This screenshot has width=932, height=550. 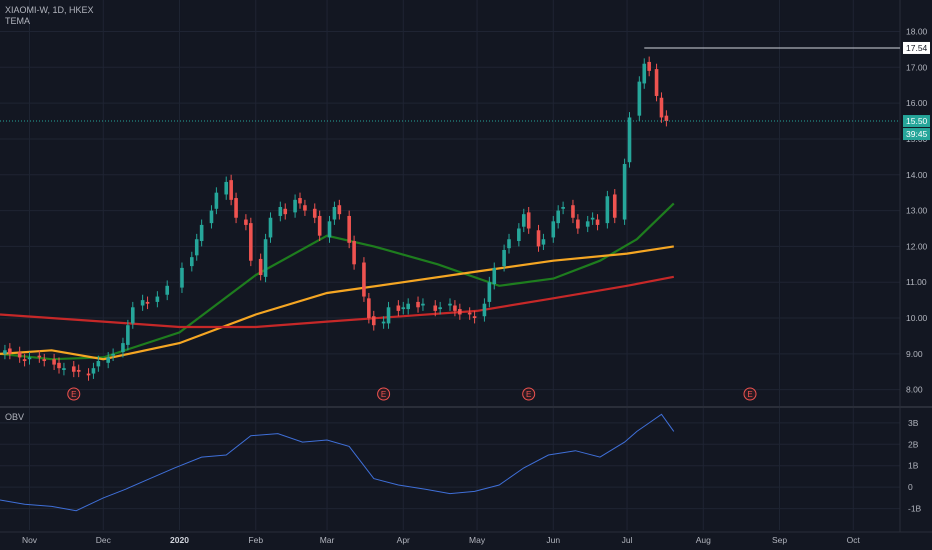 I want to click on y-tick-label: 11.00, so click(x=916, y=282).